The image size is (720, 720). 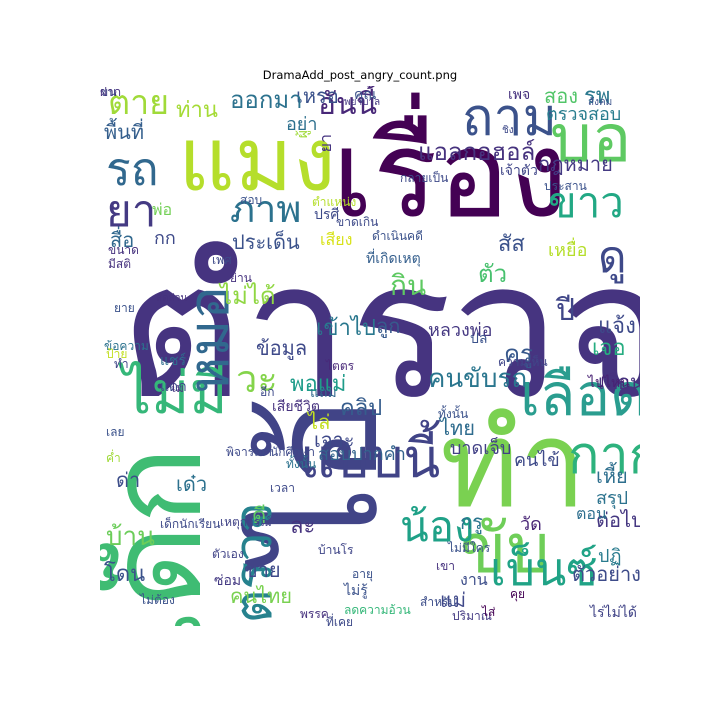 What do you see at coordinates (123, 250) in the screenshot?
I see `cloud-word: ขนาด` at bounding box center [123, 250].